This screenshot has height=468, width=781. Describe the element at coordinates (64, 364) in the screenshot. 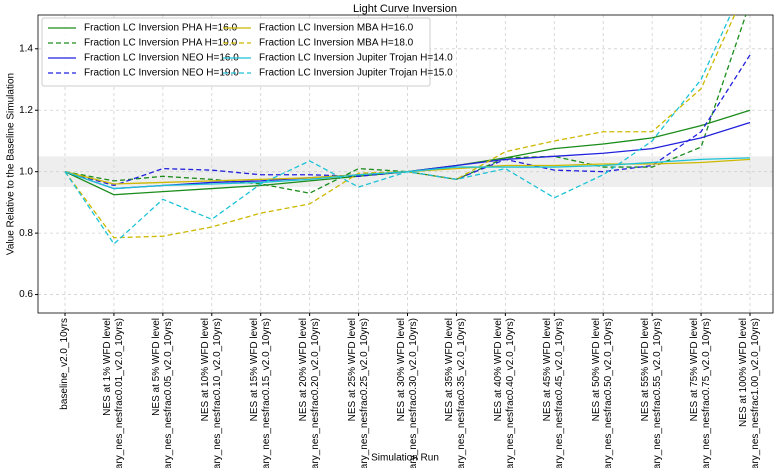

I see `x-tick-label: baseline_v2.0_10yrs` at that location.